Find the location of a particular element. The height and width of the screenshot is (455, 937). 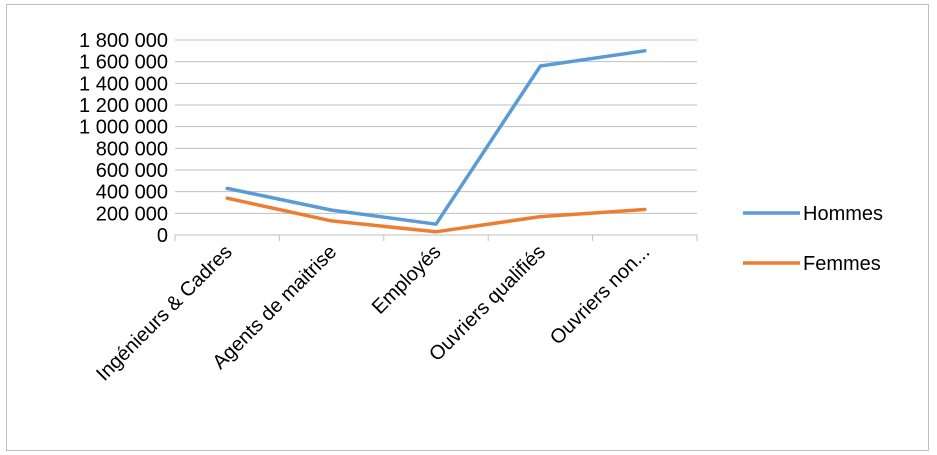

y-tick-label: 1 000 000 is located at coordinates (123, 128).